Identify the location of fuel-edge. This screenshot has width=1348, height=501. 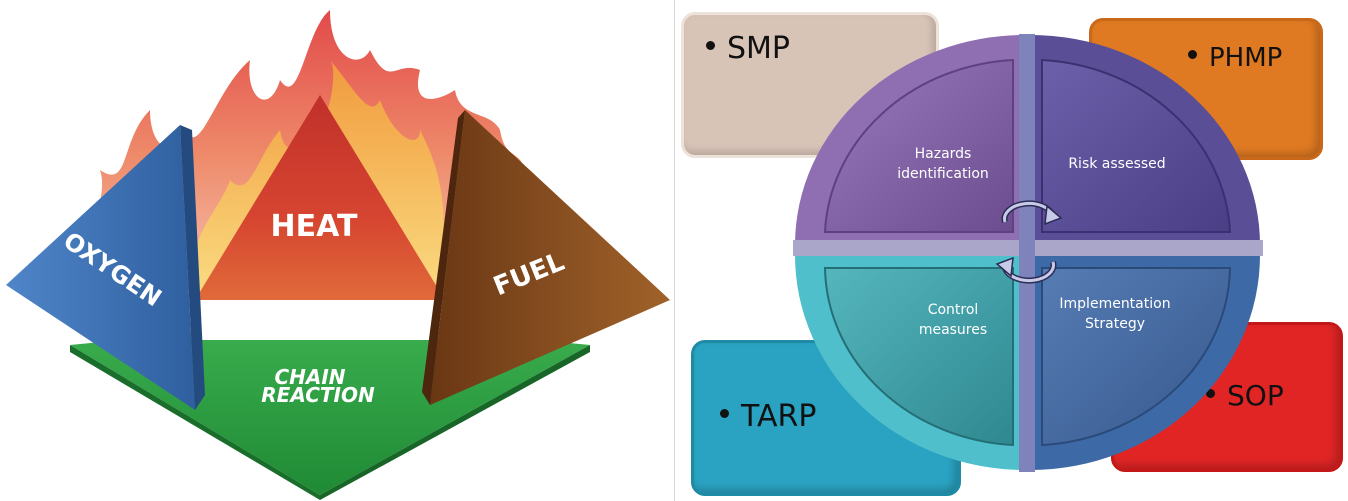
(443, 257).